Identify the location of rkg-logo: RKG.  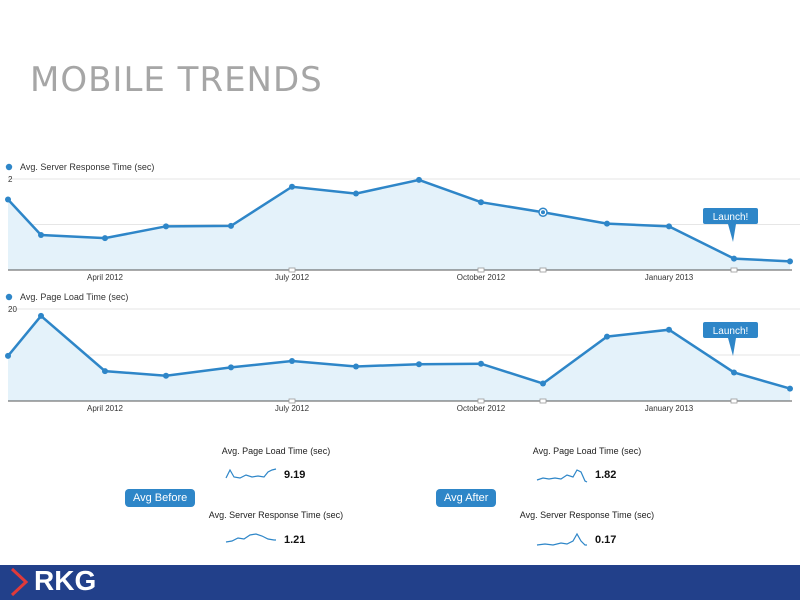
(53, 581).